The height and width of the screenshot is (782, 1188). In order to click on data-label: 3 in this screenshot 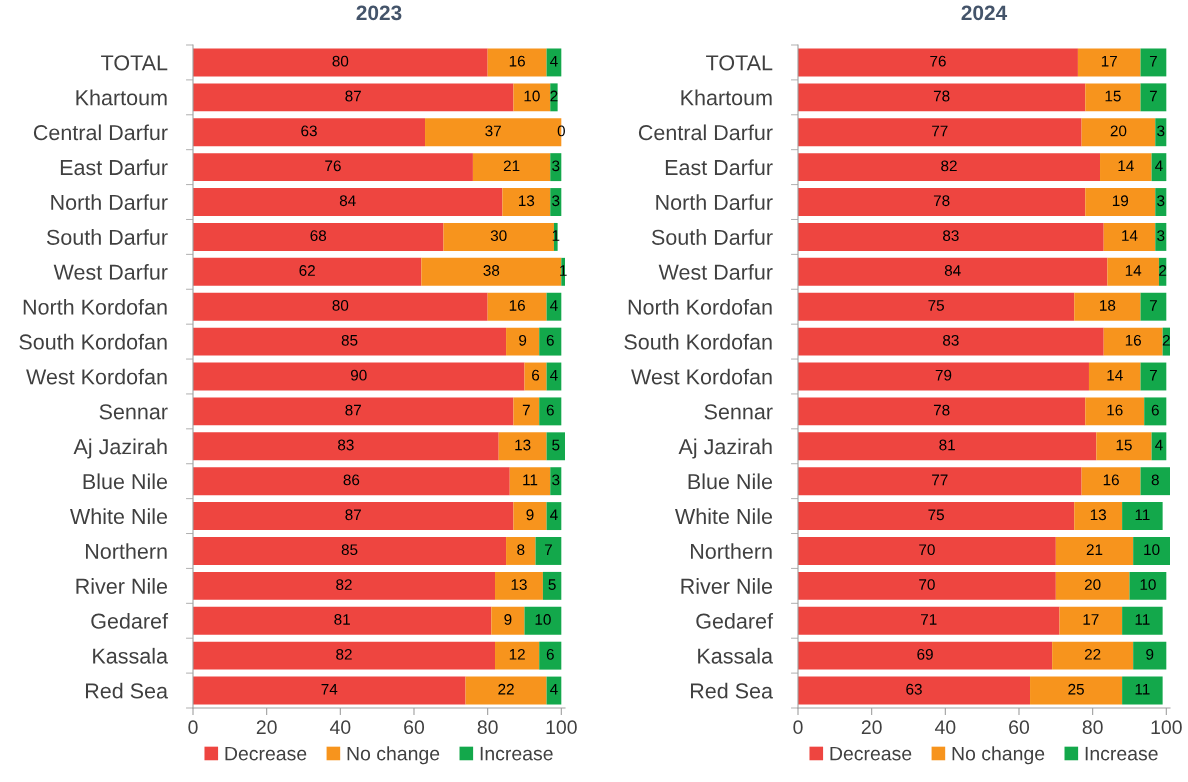, I will do `click(1161, 236)`.